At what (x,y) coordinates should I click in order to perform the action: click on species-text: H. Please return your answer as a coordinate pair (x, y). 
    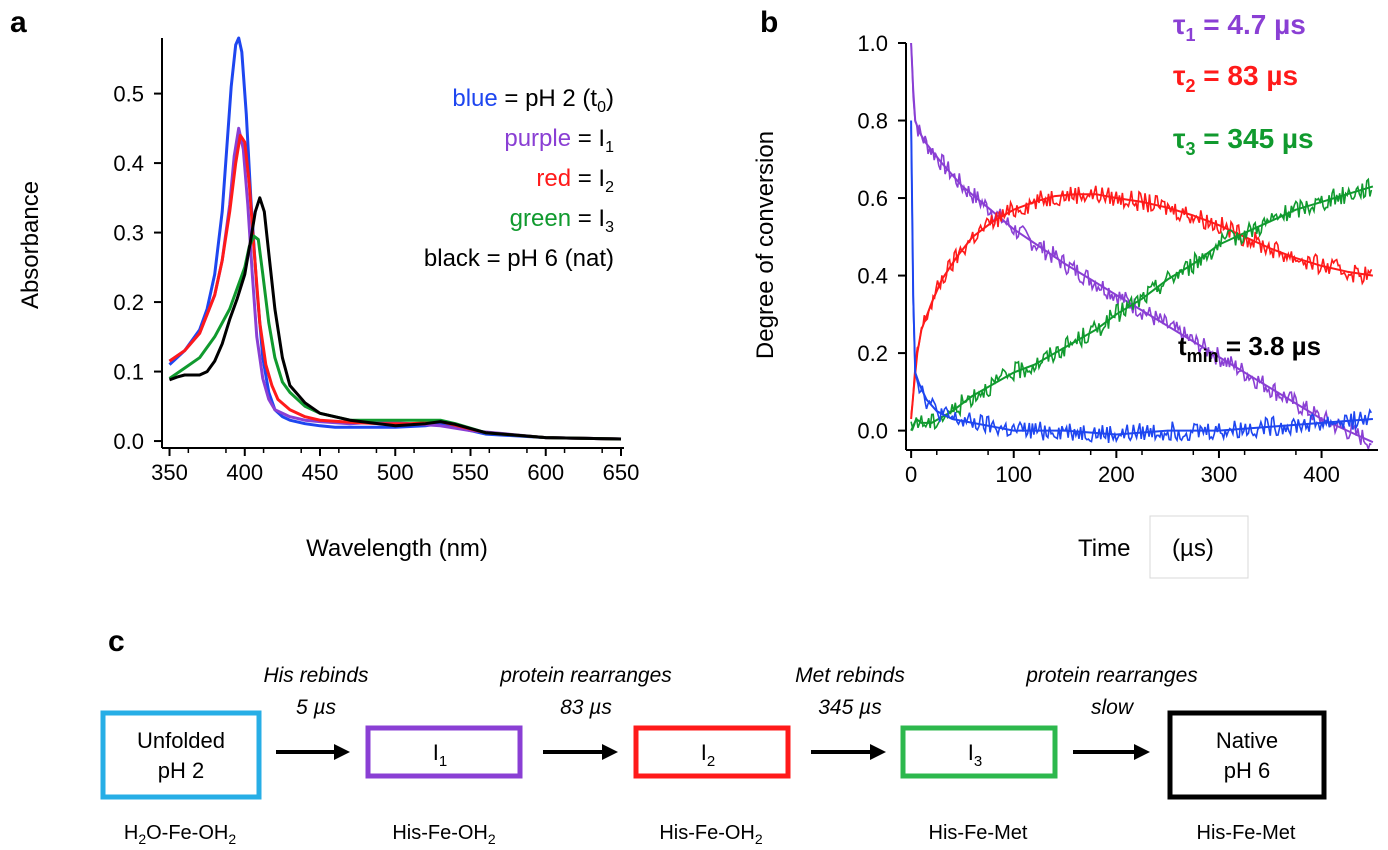
    Looking at the image, I should click on (131, 833).